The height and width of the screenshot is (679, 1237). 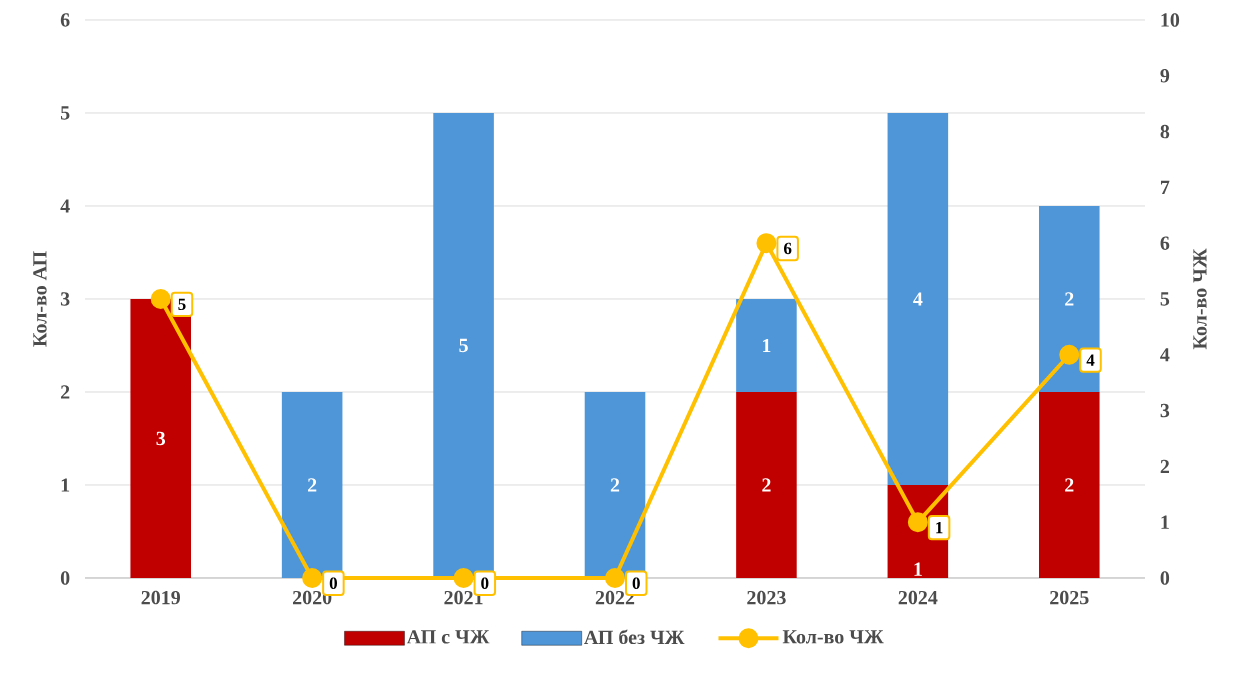 I want to click on y-tick-label: 3, so click(x=65, y=299).